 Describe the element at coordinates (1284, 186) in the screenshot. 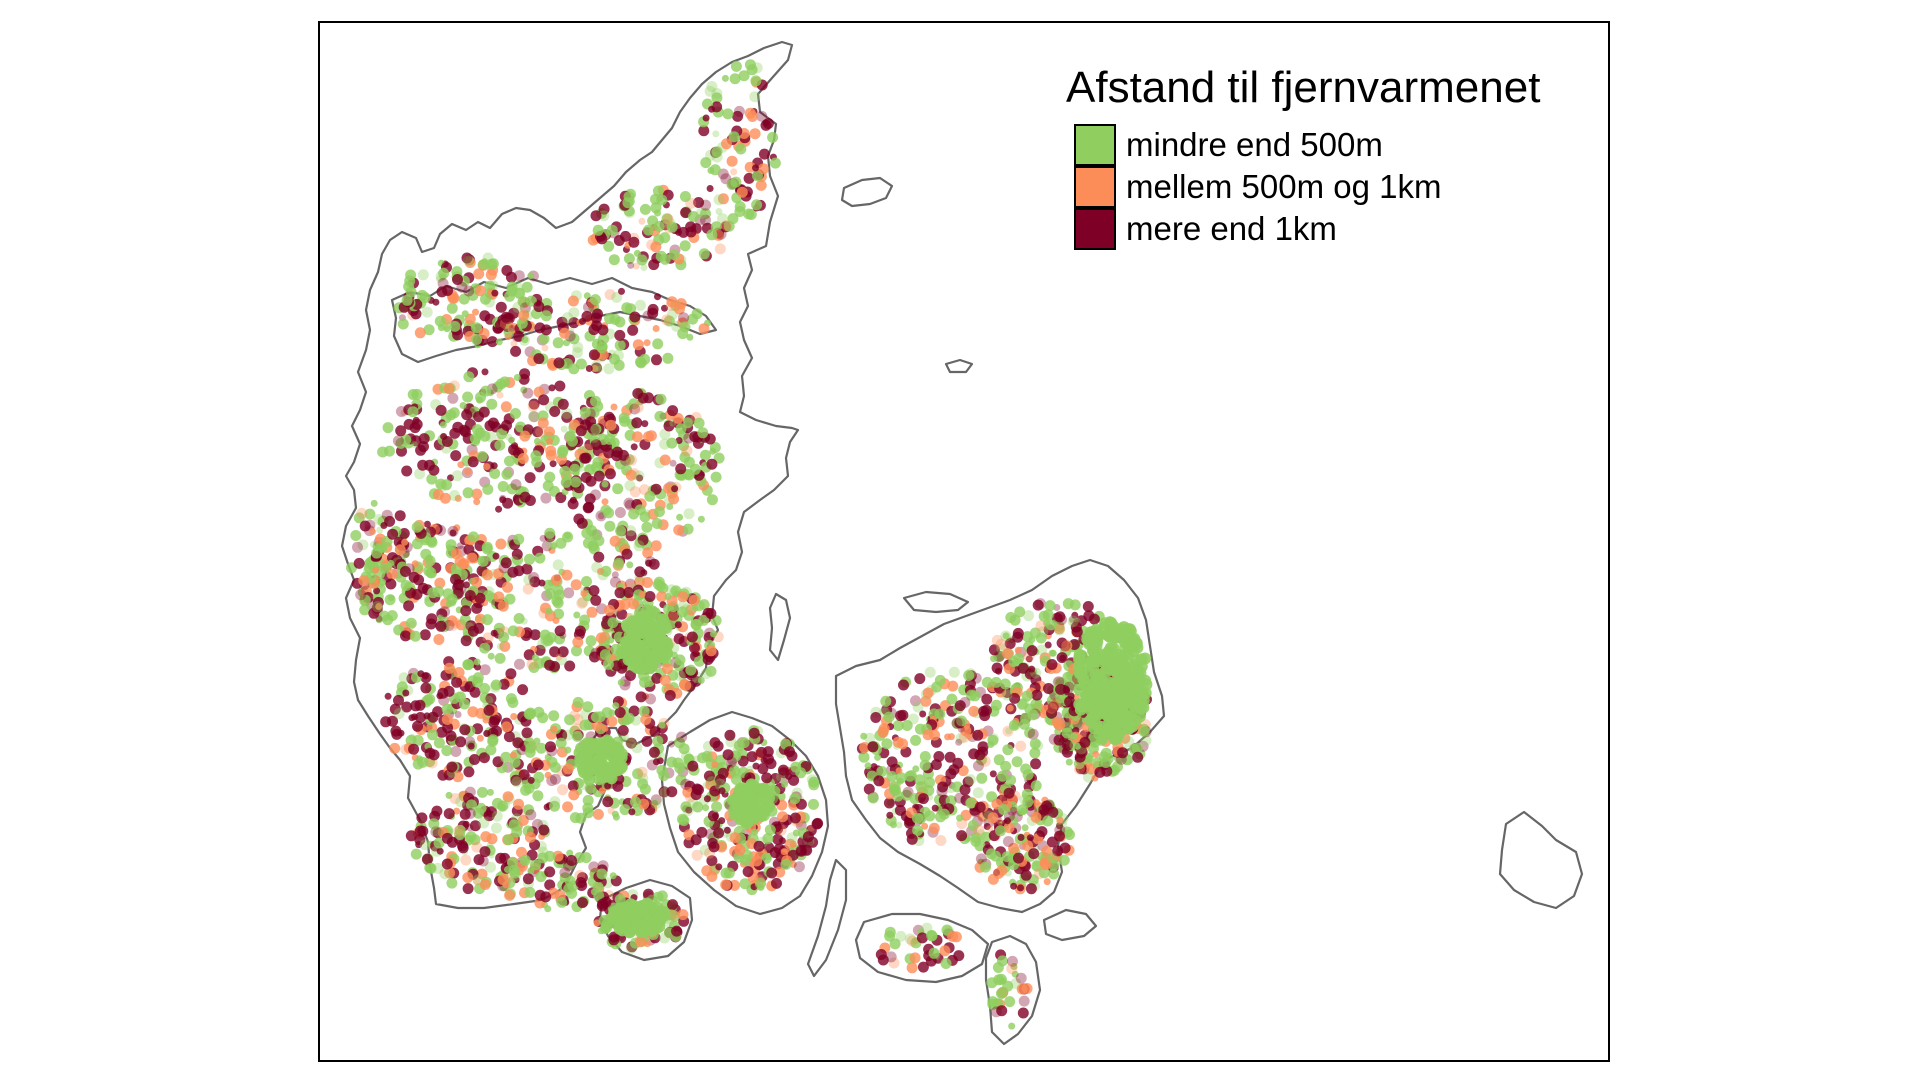

I see `legend-label: mellem 500m og 1km` at that location.